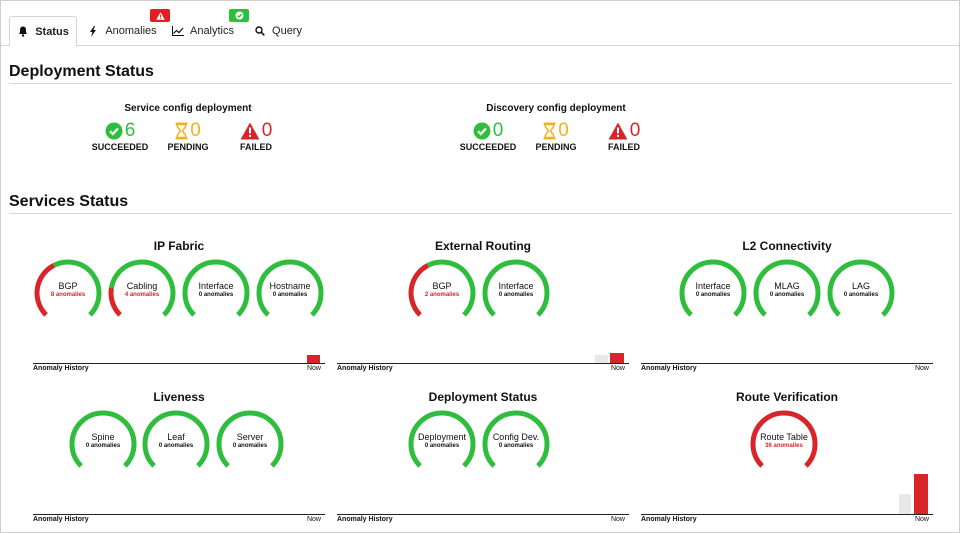 The image size is (960, 533). I want to click on anomaly-gauge: Spine 0 anomalies, so click(103, 440).